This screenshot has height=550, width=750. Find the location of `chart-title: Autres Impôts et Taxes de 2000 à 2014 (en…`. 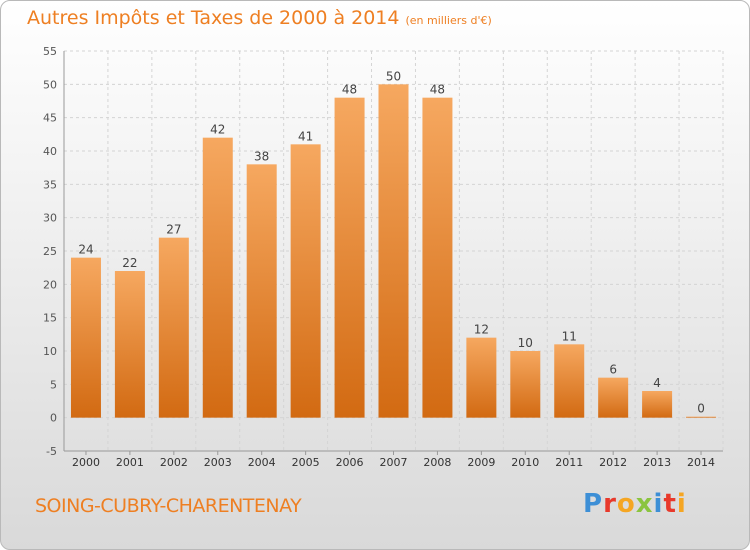

chart-title: Autres Impôts et Taxes de 2000 à 2014 (en… is located at coordinates (259, 18).